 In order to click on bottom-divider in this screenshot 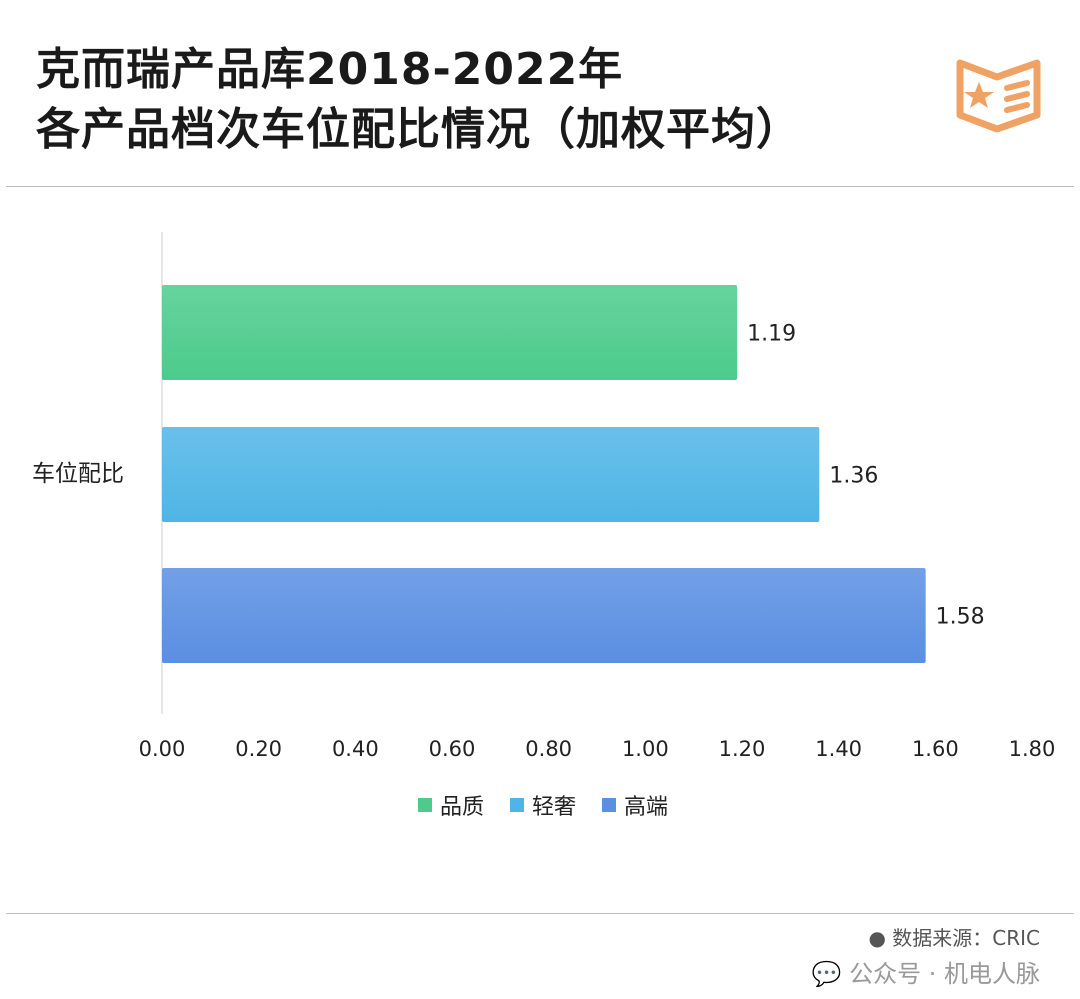, I will do `click(540, 913)`.